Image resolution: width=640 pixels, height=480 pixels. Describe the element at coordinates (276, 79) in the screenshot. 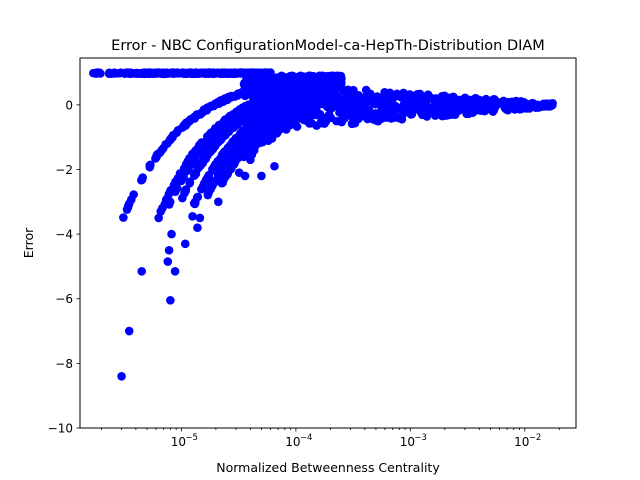

I see `scatter-point-2092` at that location.